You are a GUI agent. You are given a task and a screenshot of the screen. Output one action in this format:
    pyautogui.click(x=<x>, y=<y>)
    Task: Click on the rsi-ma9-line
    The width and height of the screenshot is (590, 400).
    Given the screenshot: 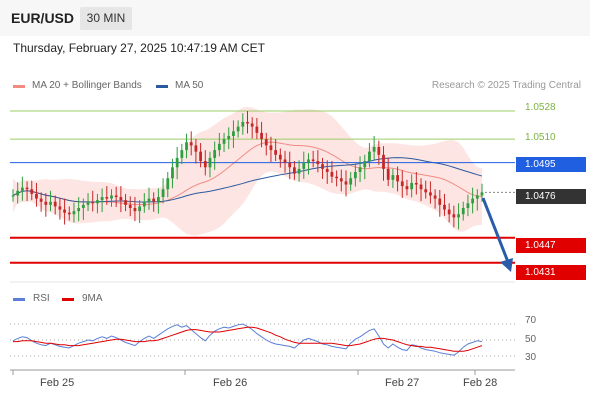 What is the action you would take?
    pyautogui.click(x=248, y=339)
    